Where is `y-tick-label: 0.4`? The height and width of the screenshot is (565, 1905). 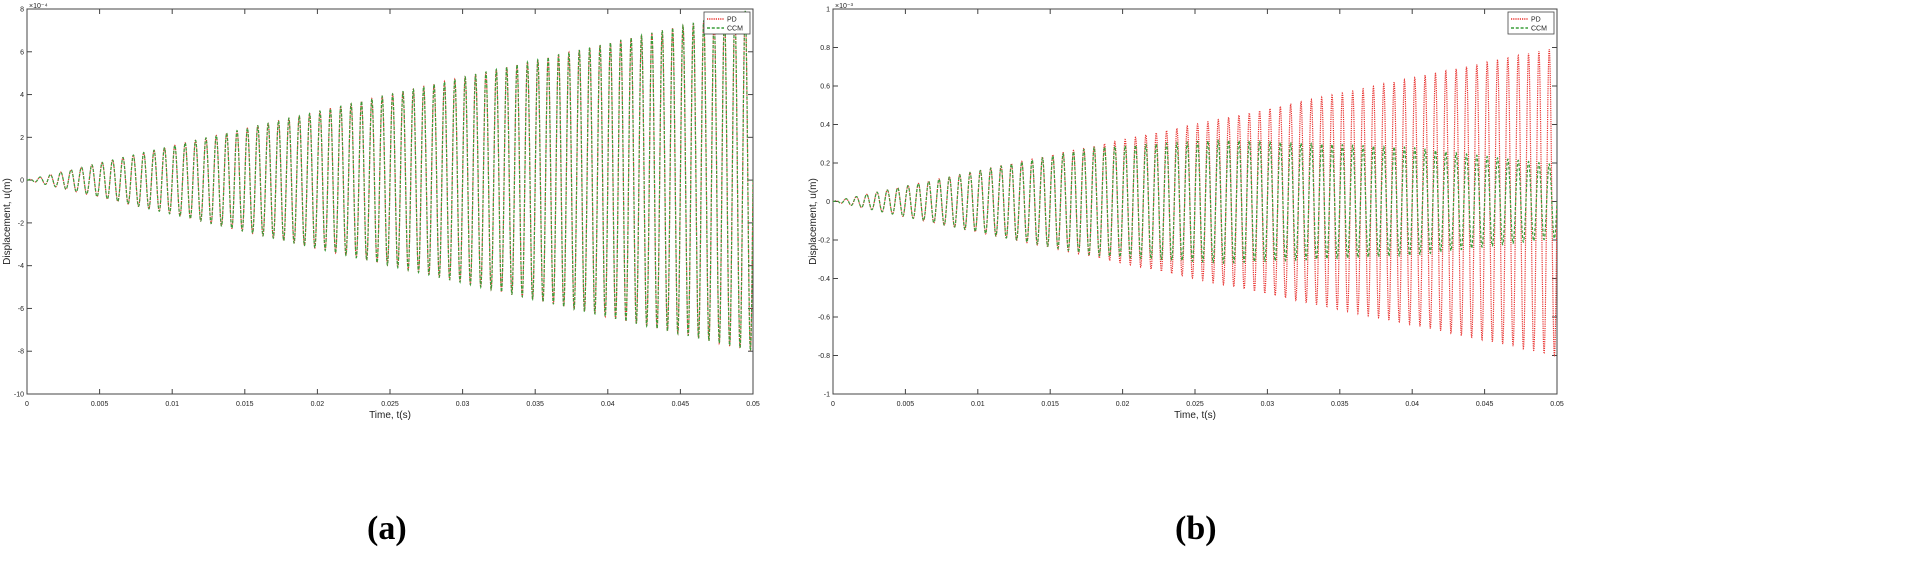 y-tick-label: 0.4 is located at coordinates (825, 125).